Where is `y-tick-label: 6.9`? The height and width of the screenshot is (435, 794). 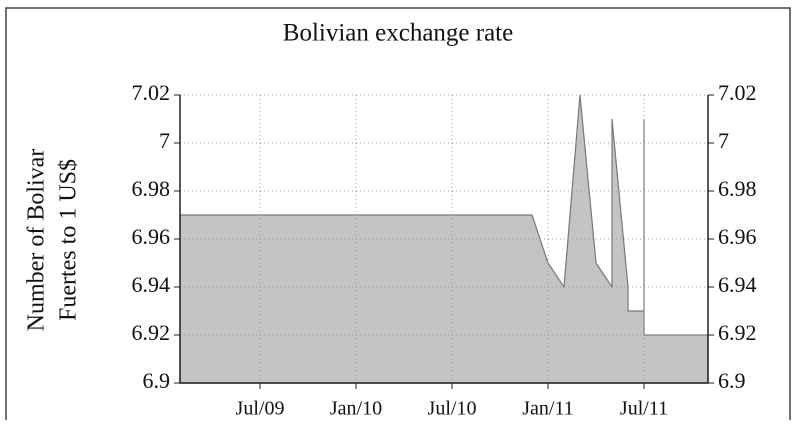 y-tick-label: 6.9 is located at coordinates (157, 380).